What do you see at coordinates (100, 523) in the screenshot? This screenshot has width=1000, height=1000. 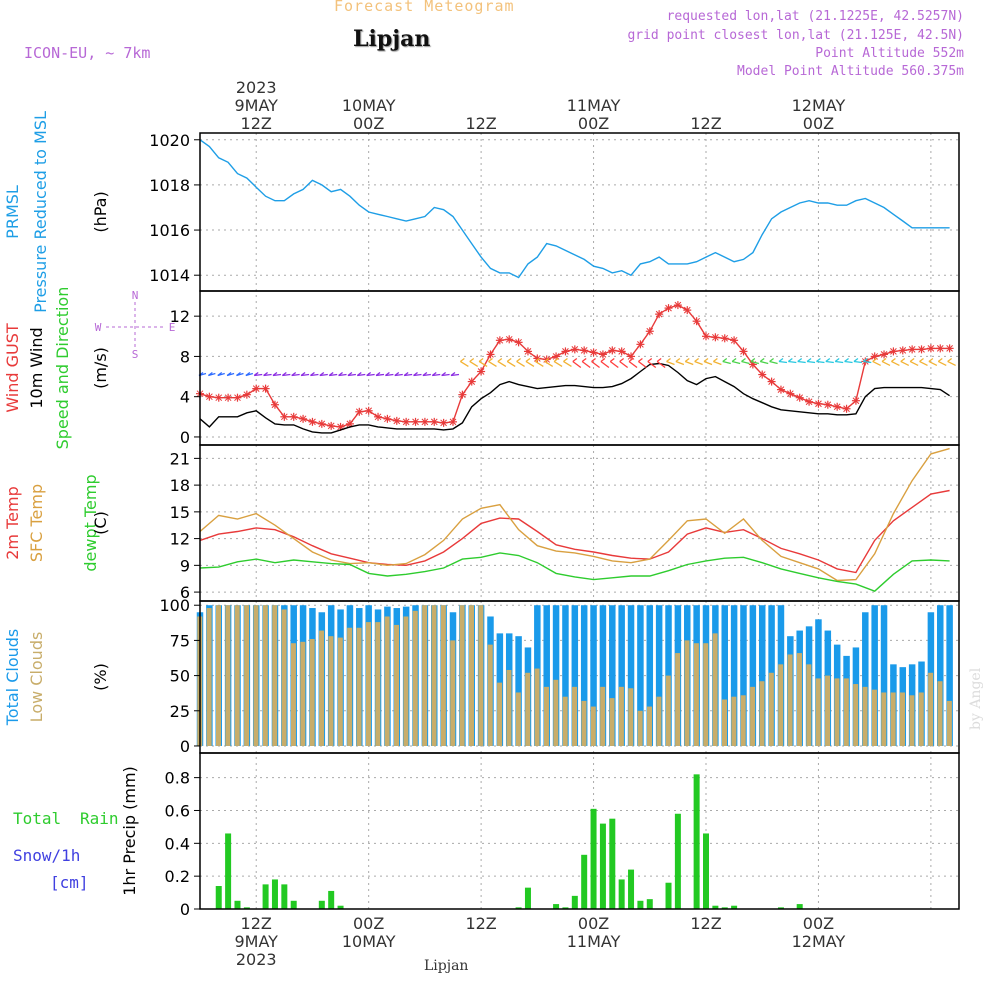 I see `temperature-label: (C)` at bounding box center [100, 523].